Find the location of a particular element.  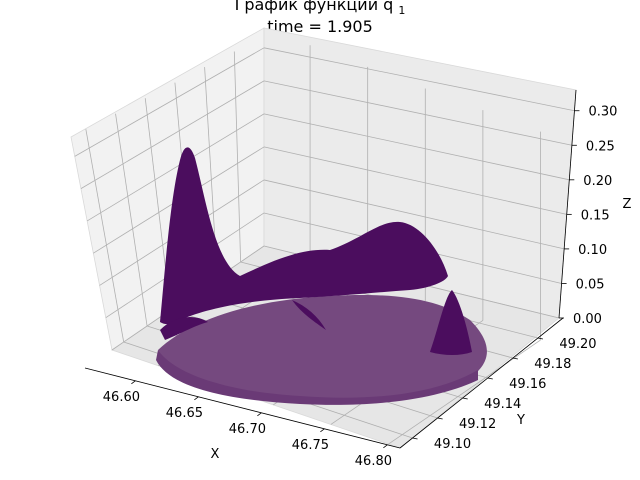

z-tick-label: 0.30 is located at coordinates (602, 112).